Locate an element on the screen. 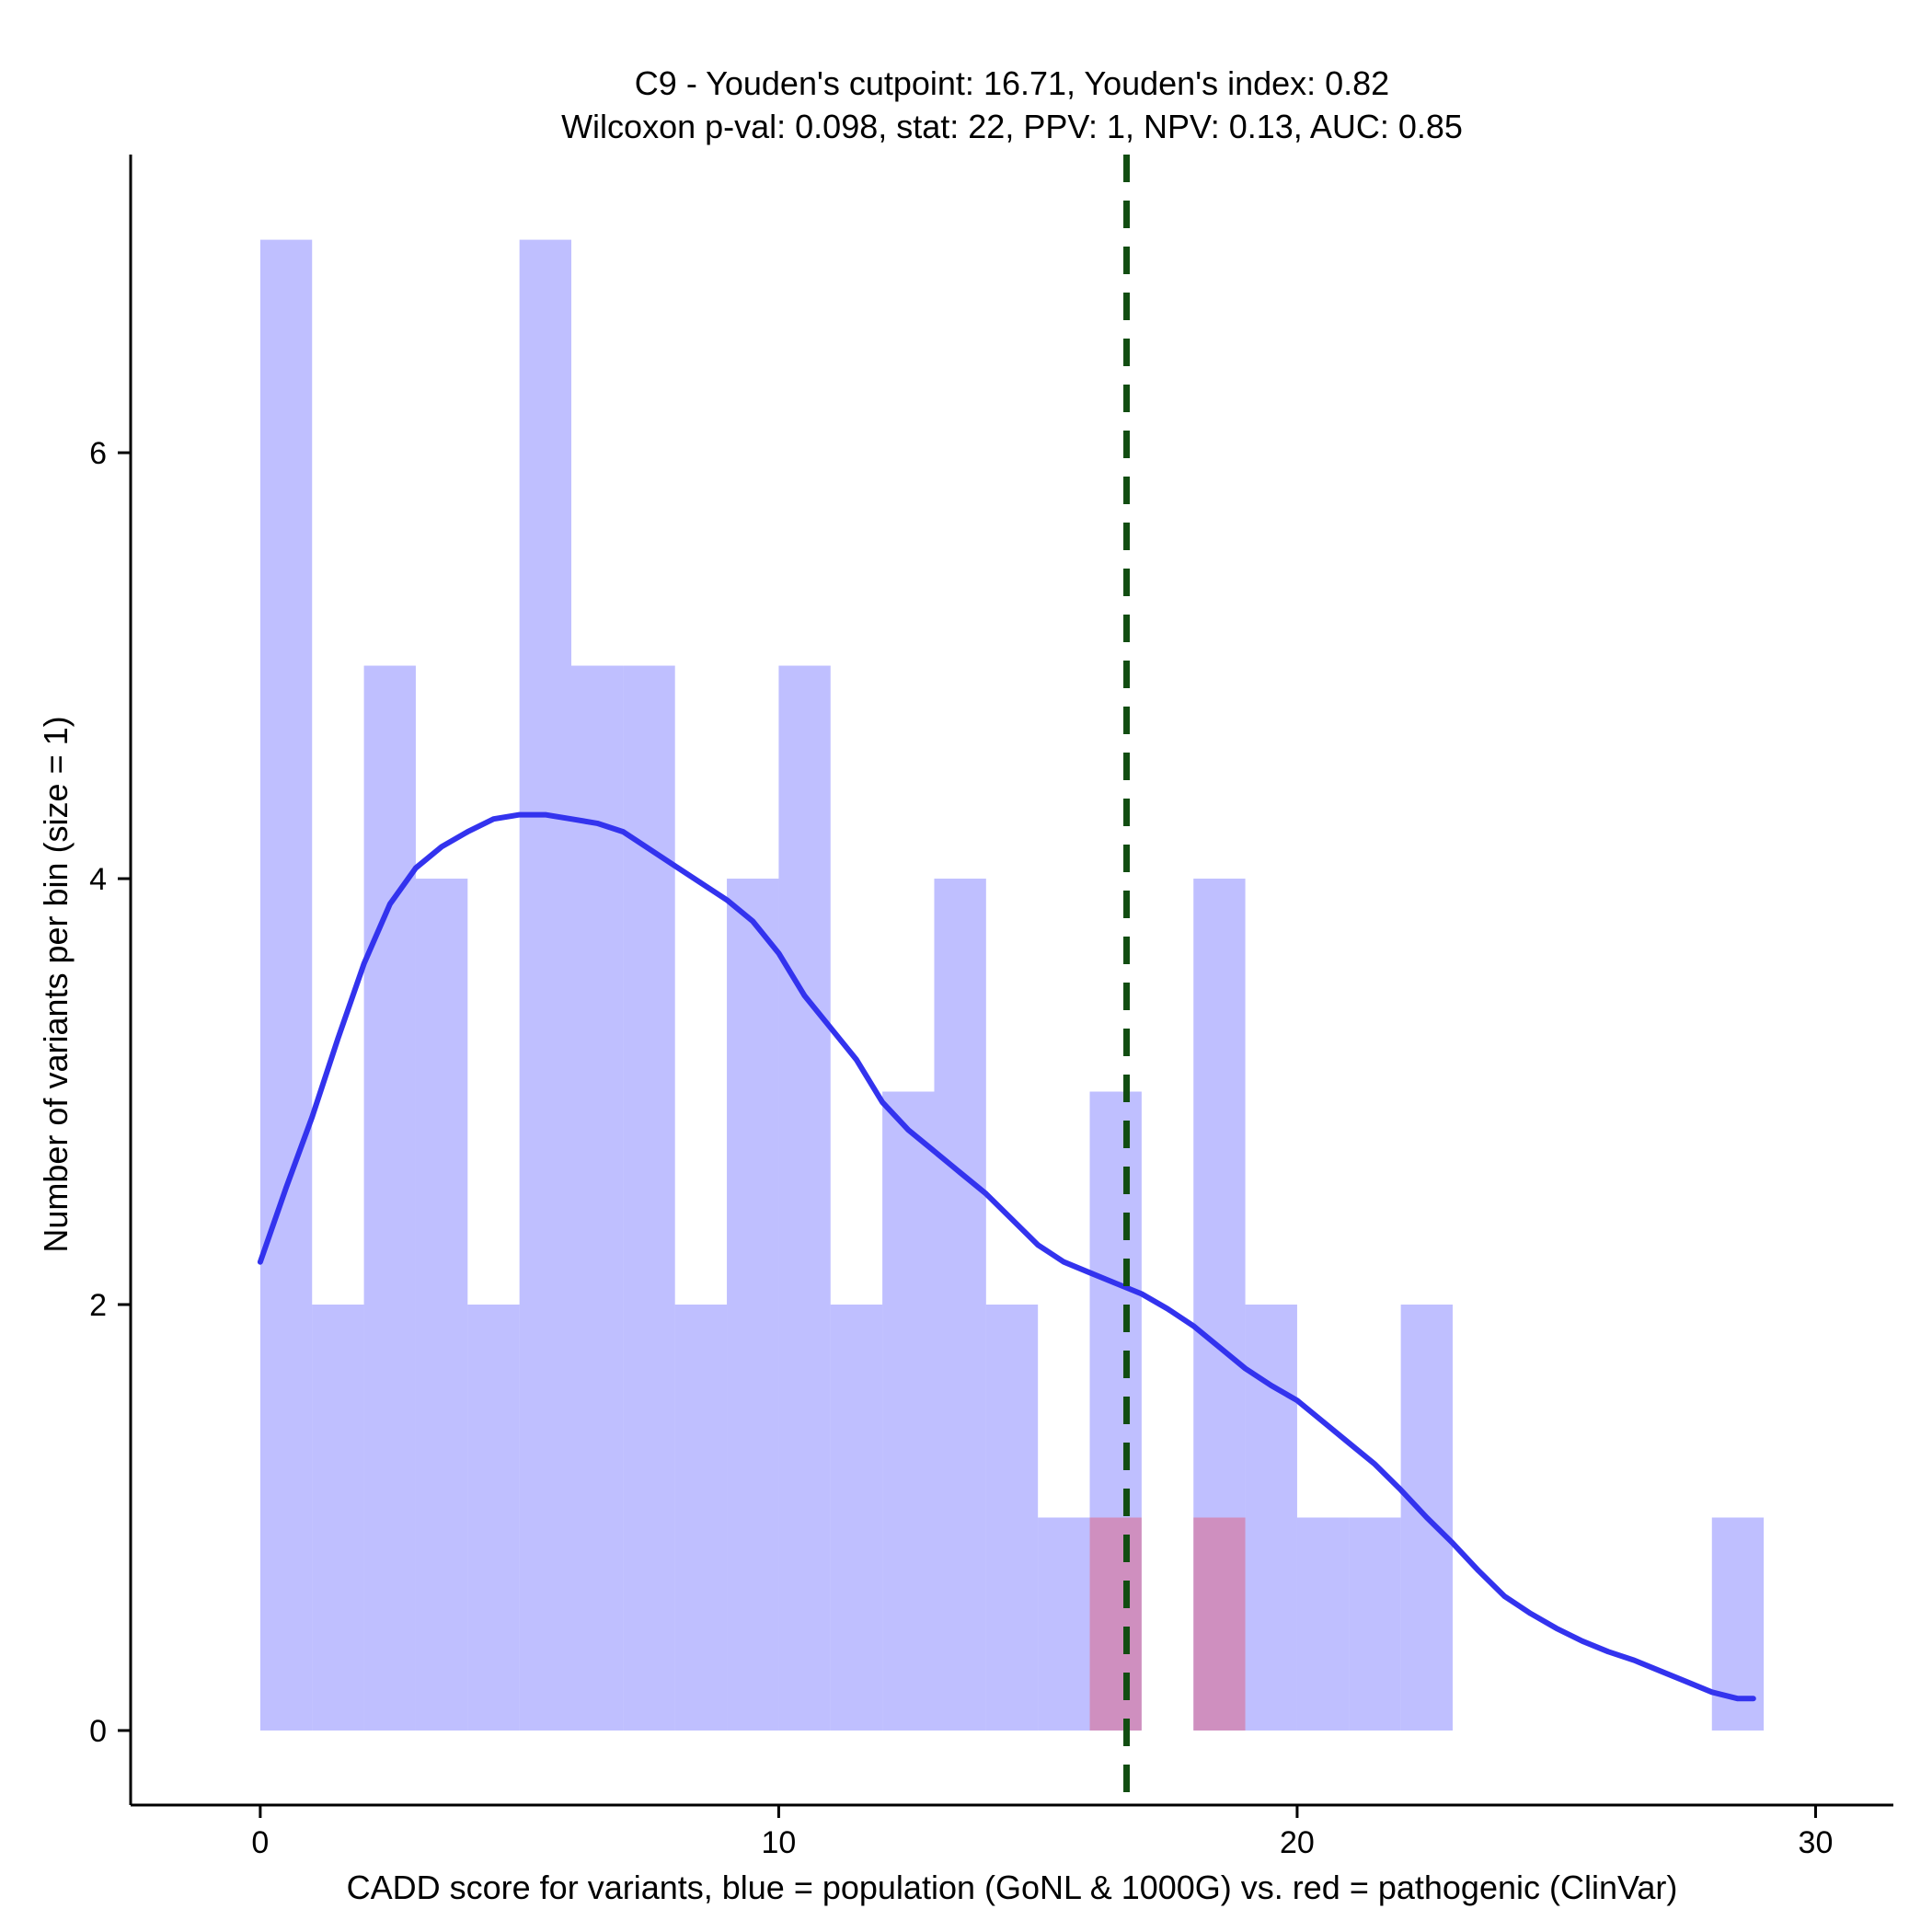  x-tick-label-10: 10 is located at coordinates (778, 1842).